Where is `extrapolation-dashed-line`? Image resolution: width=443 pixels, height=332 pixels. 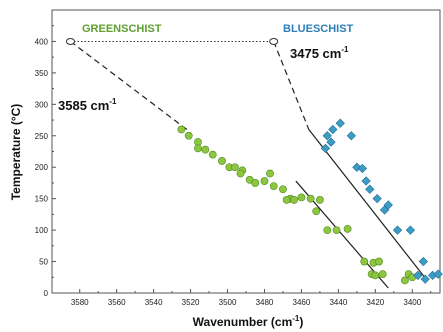 extrapolation-dashed-line is located at coordinates (128, 85).